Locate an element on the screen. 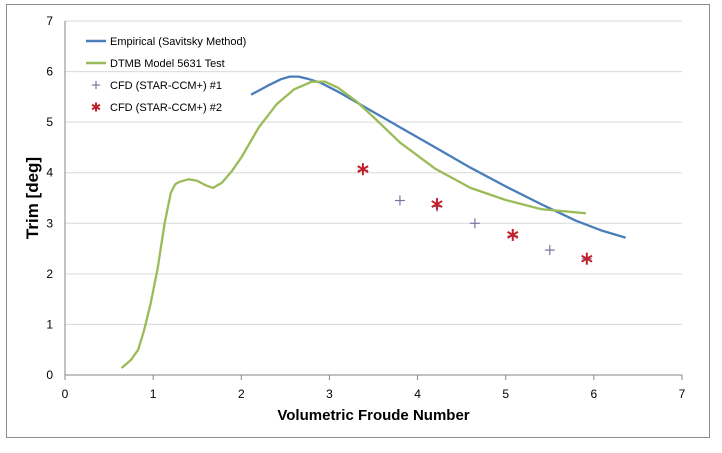  legend-label: CFD (STAR-CCM+) #2 is located at coordinates (166, 108).